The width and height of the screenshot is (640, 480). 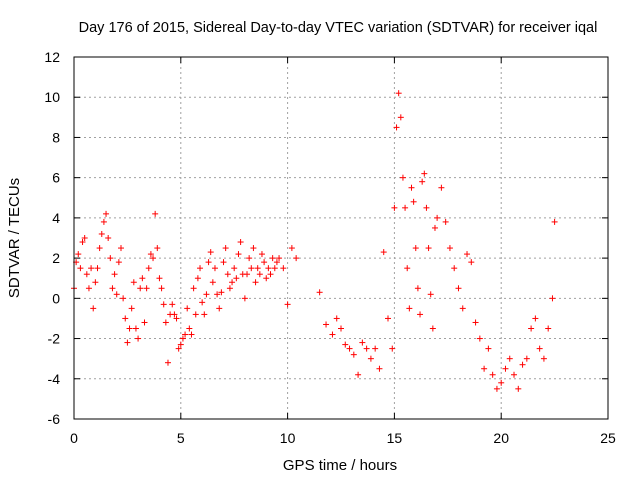 What do you see at coordinates (14, 238) in the screenshot?
I see `y-axis-label: SDTVAR / TECUs` at bounding box center [14, 238].